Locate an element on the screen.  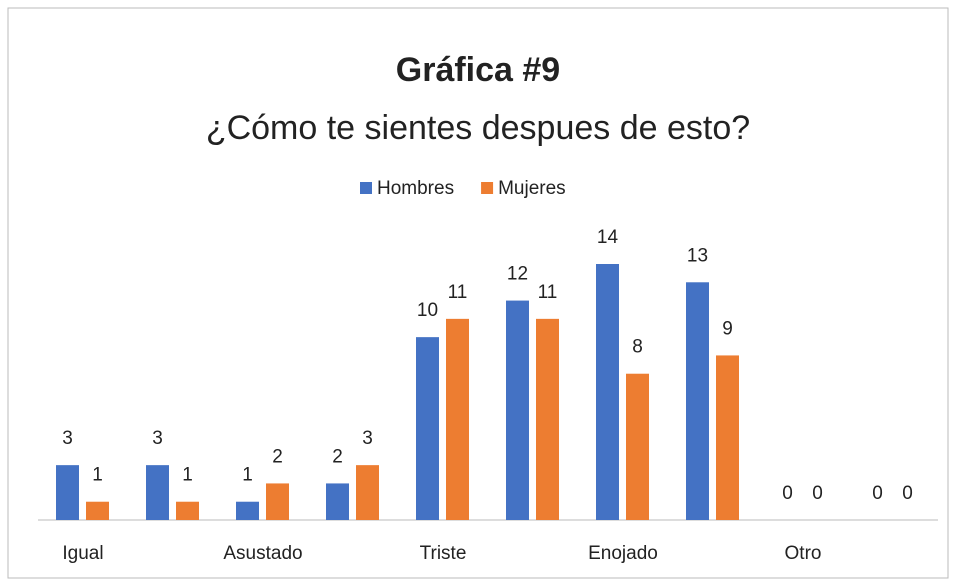
legend-label: Mujeres is located at coordinates (532, 188).